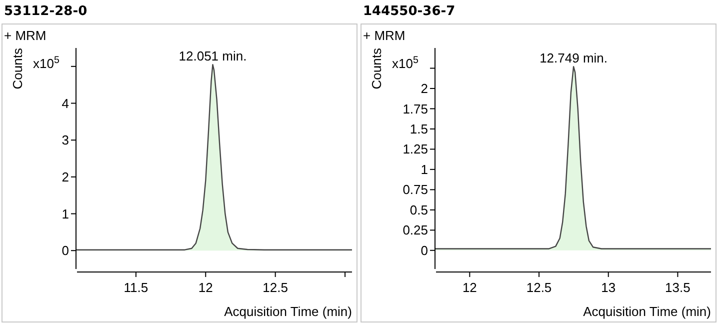  Describe the element at coordinates (415, 190) in the screenshot. I see `y-tick-label: 0.75` at that location.